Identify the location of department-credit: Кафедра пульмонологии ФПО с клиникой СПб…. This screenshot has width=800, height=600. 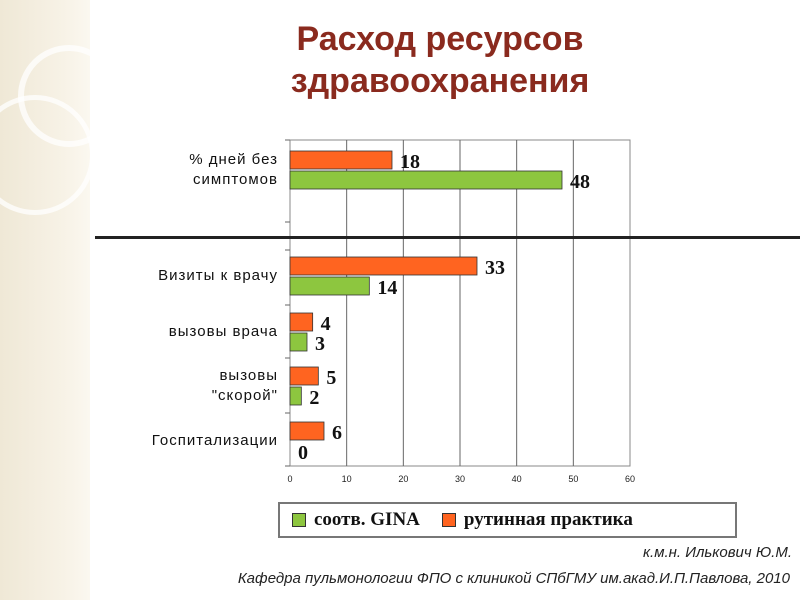
(513, 578).